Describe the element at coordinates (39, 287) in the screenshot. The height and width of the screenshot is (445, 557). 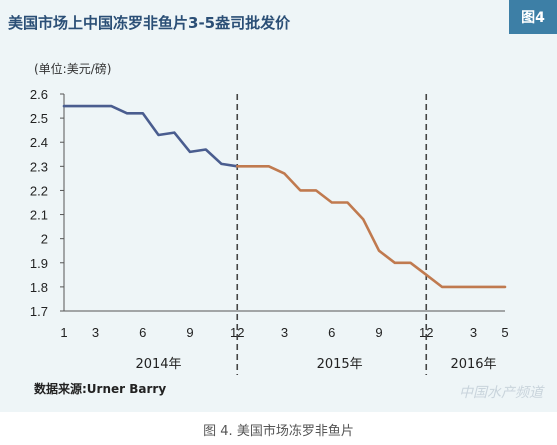
I see `y-tick-label: 1.8` at that location.